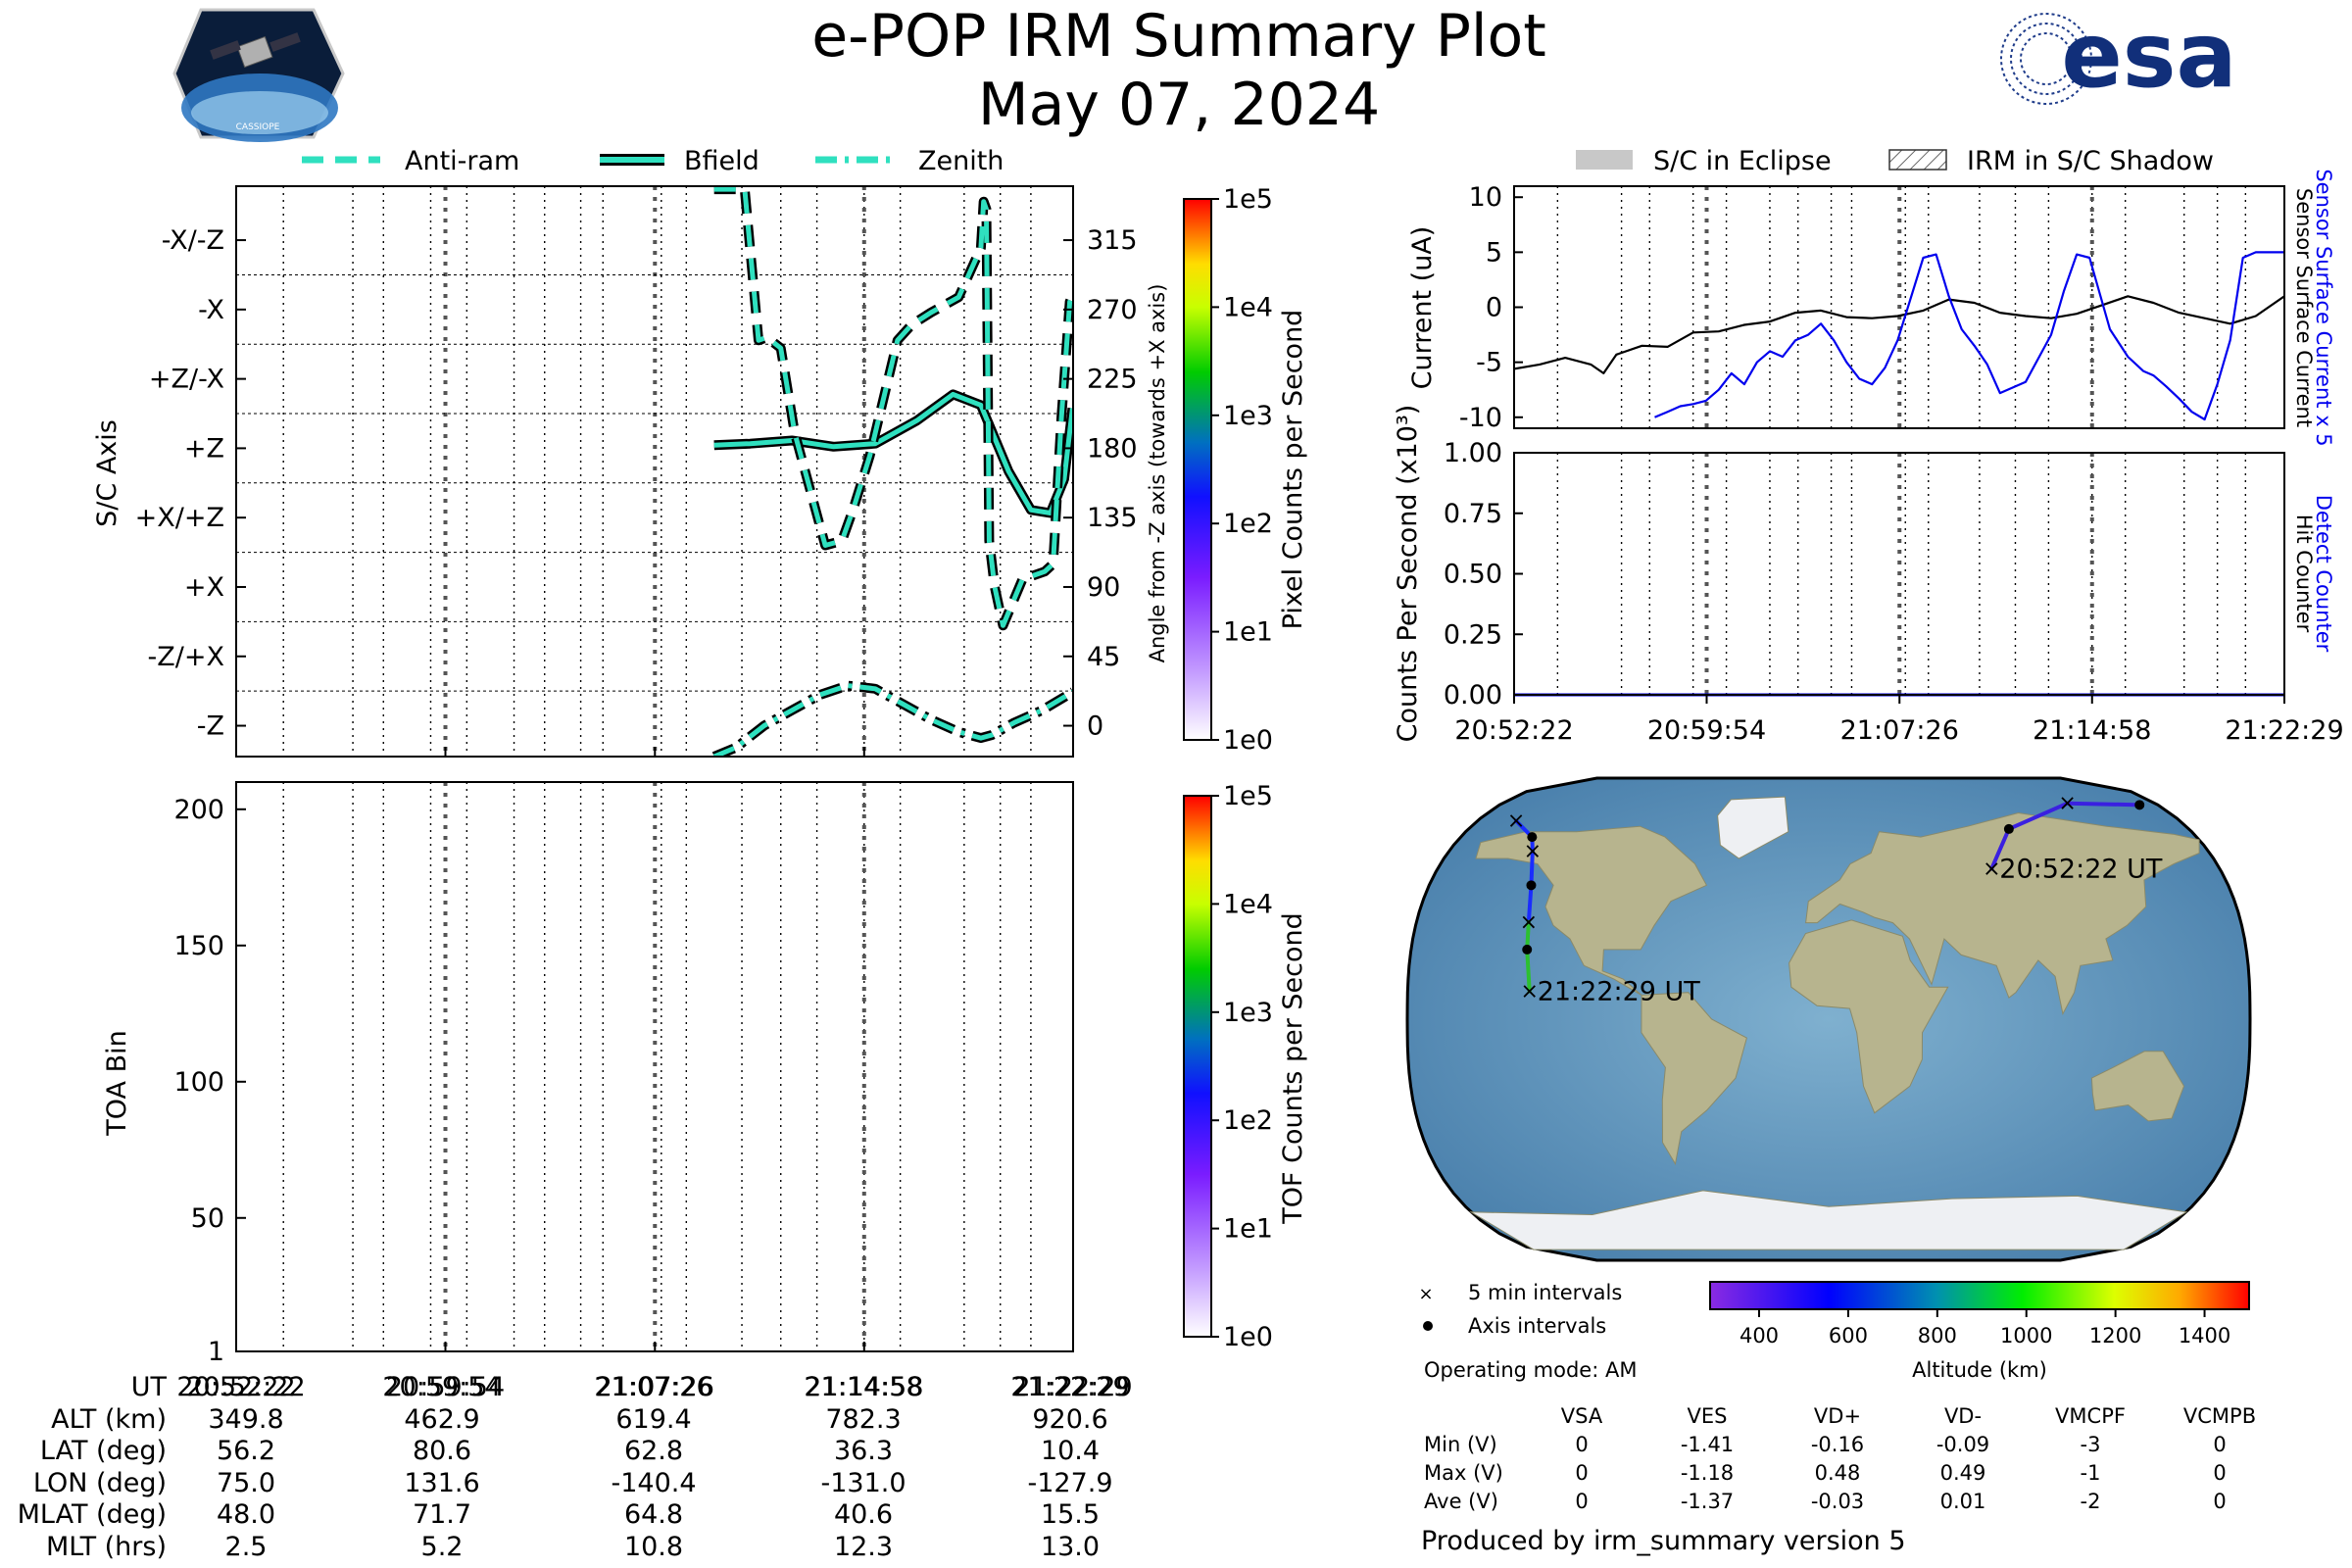 The image size is (2352, 1568). I want to click on voltage-header: VMCPF, so click(2090, 1416).